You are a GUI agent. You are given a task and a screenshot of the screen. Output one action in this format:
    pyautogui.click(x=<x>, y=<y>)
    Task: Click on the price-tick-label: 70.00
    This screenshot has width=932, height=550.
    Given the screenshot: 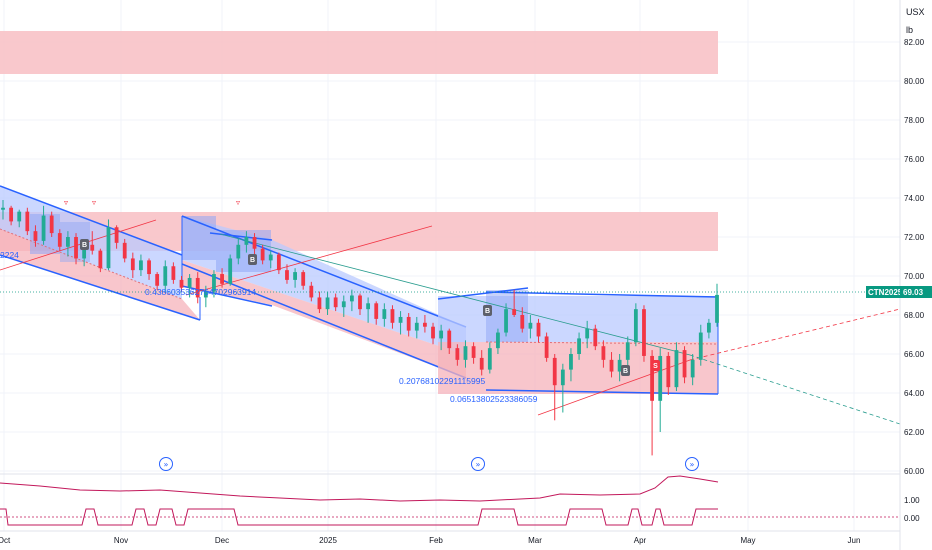 What is the action you would take?
    pyautogui.click(x=914, y=276)
    